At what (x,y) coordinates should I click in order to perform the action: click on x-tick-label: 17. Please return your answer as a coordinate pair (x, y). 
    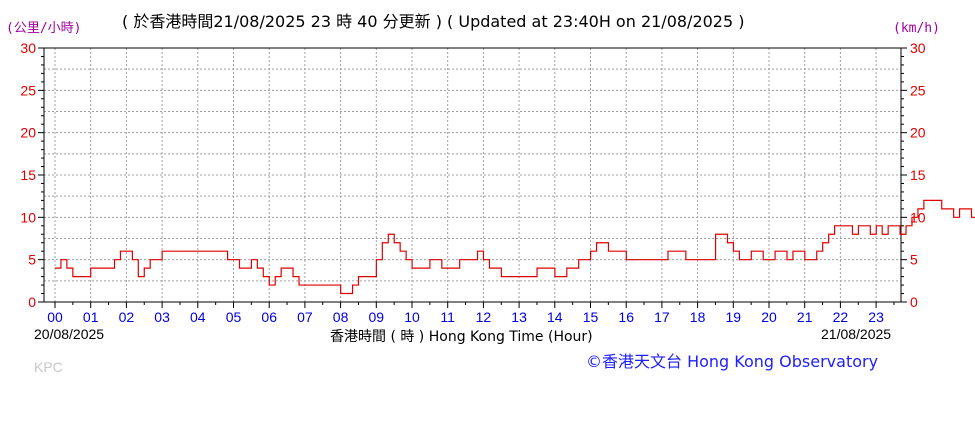
    Looking at the image, I should click on (662, 317).